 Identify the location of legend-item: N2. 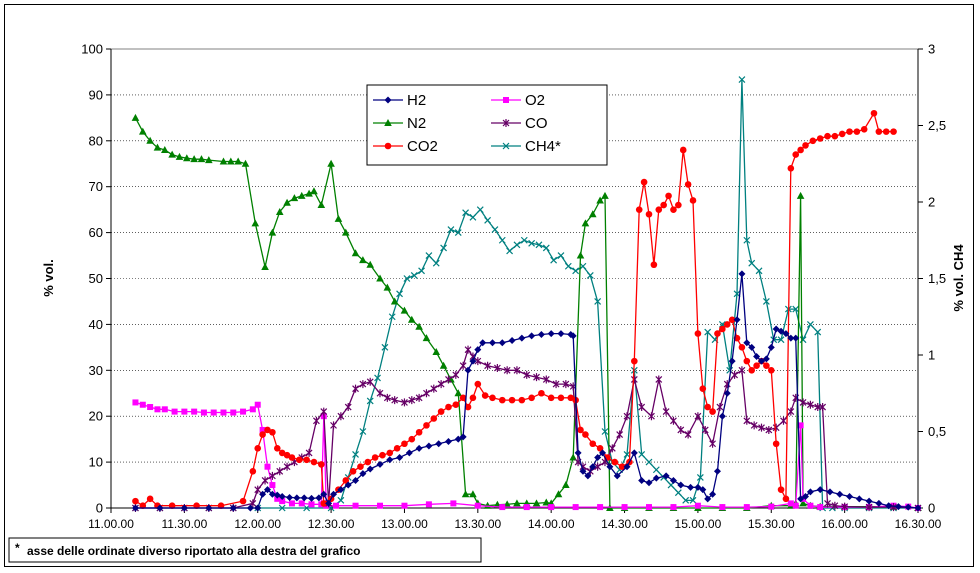
(399, 123).